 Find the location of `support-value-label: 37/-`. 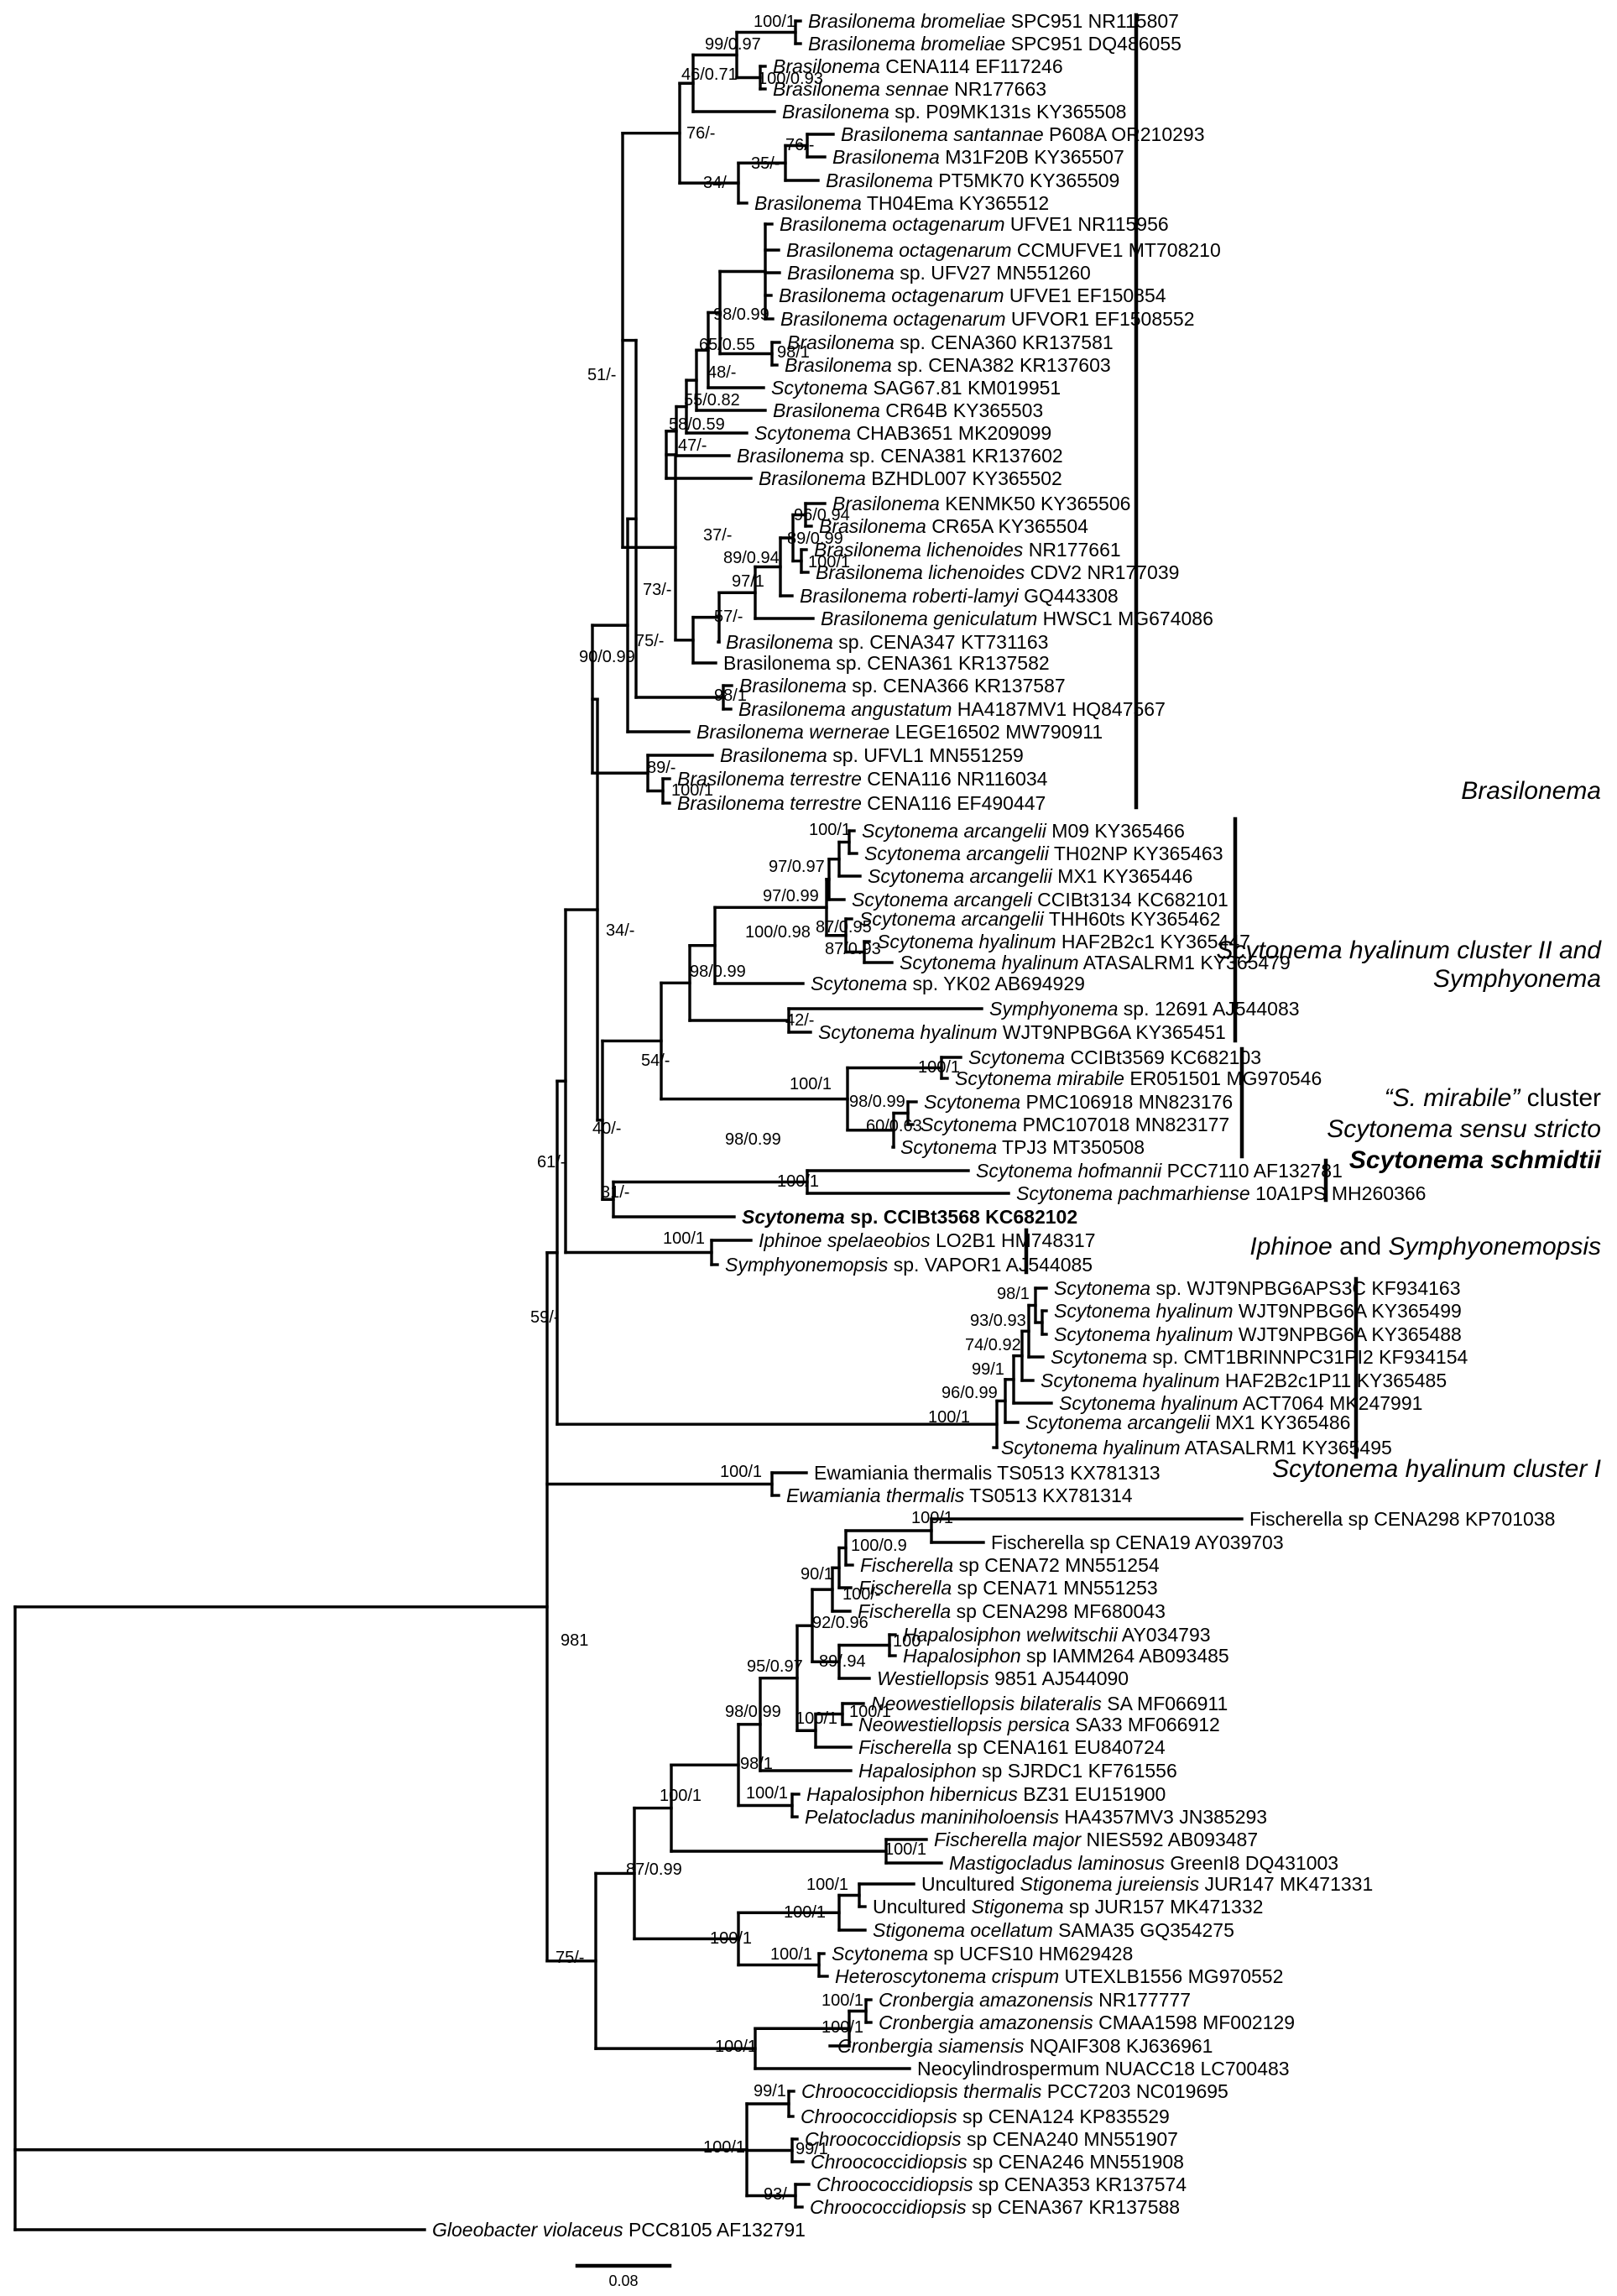

support-value-label: 37/- is located at coordinates (717, 535).